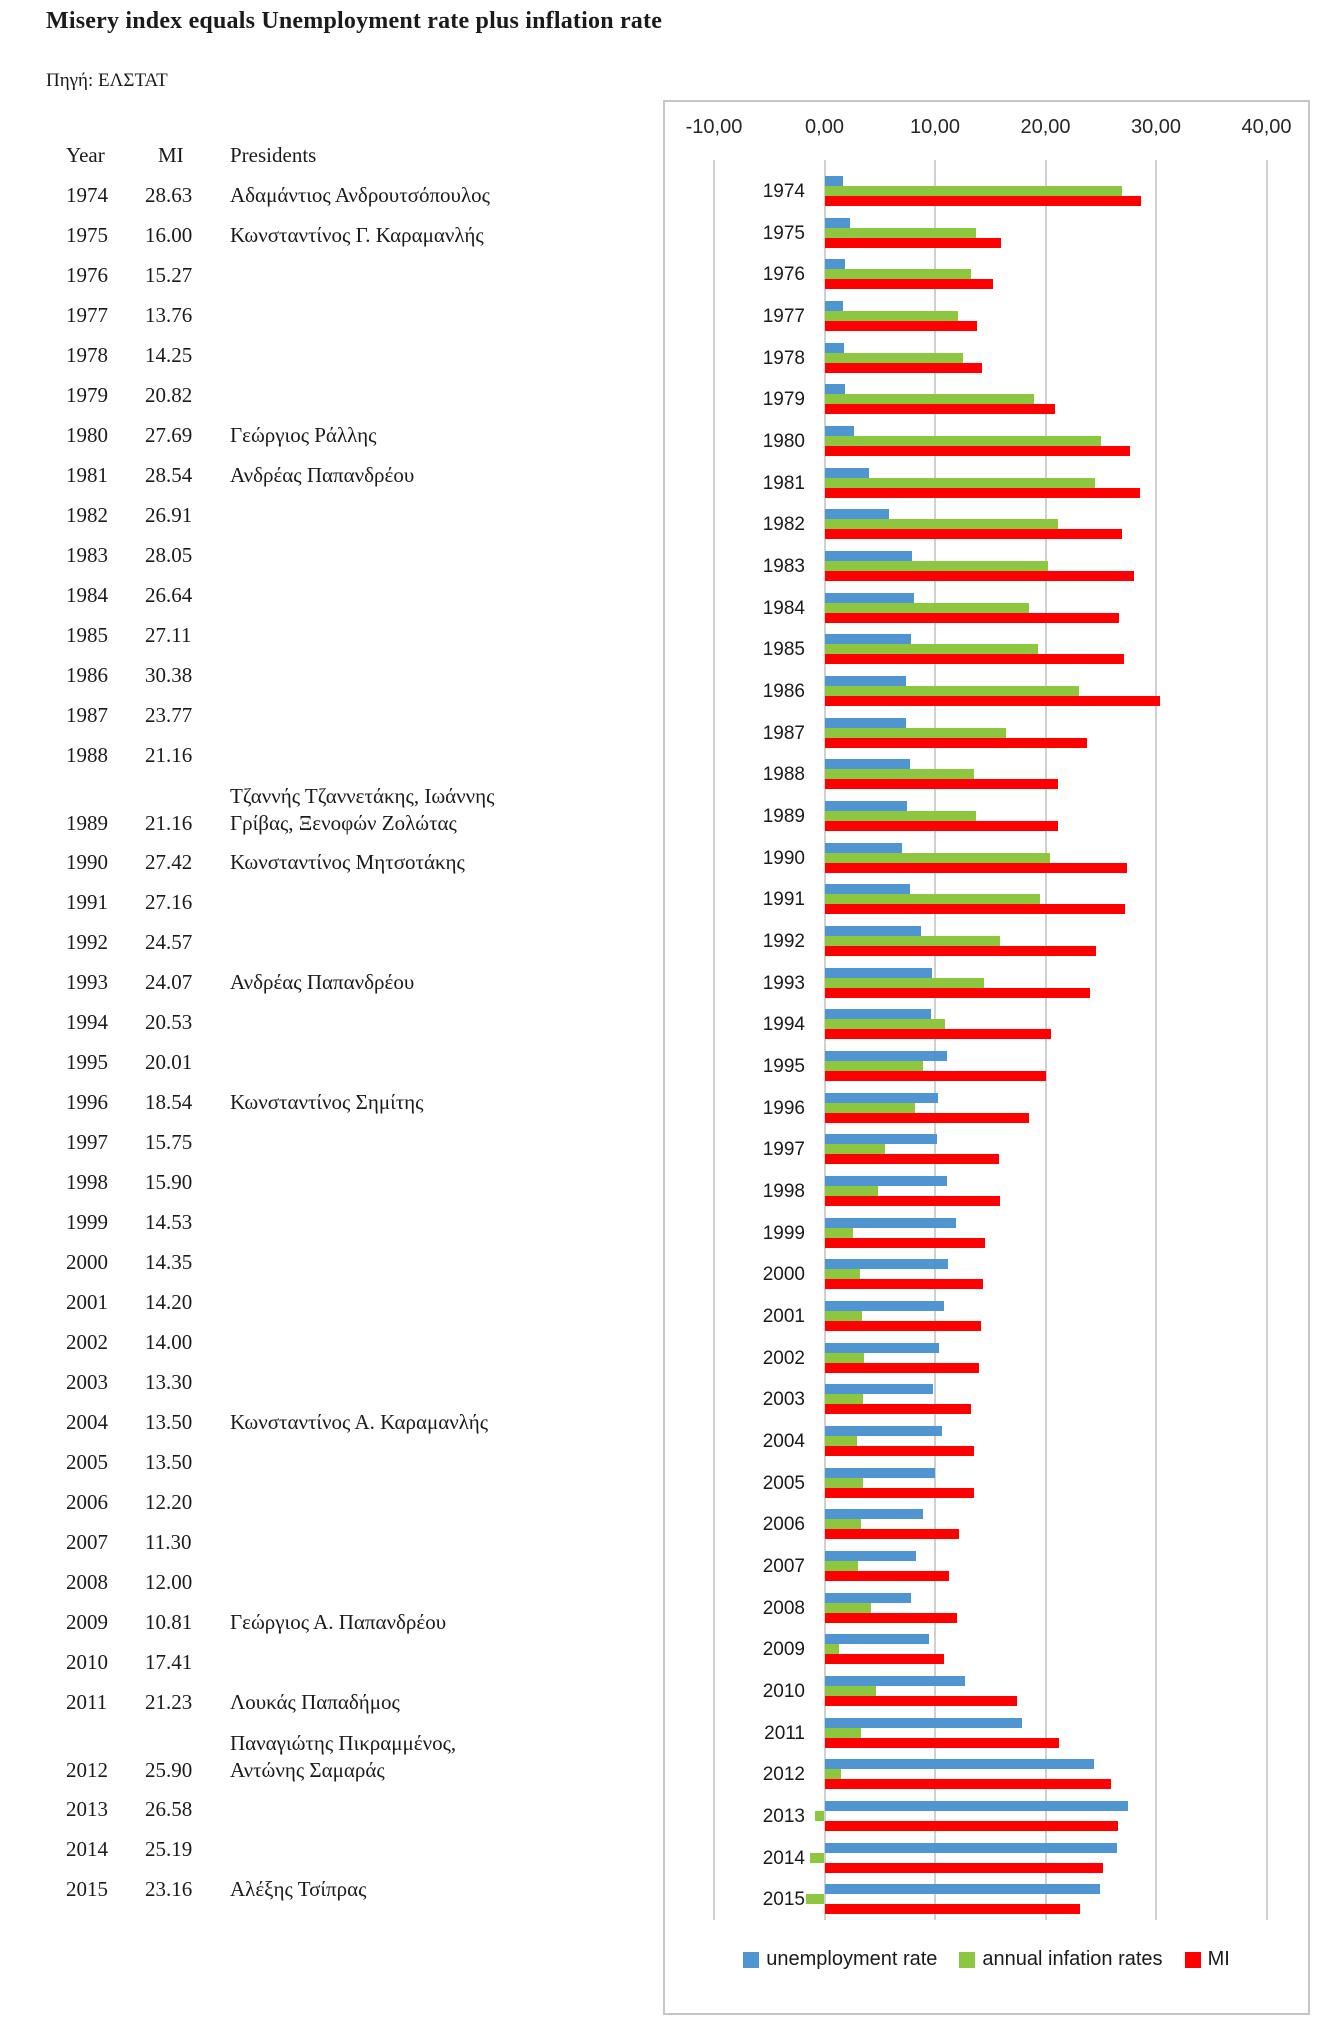  What do you see at coordinates (986, 1774) in the screenshot?
I see `chart-year-group: 2012` at bounding box center [986, 1774].